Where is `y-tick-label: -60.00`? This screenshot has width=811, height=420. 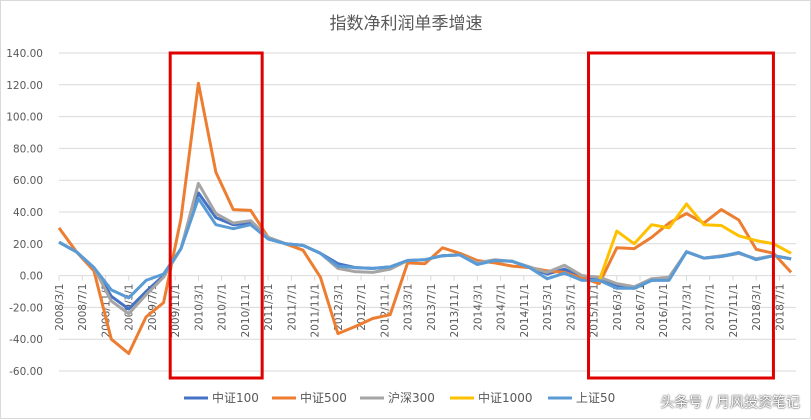 y-tick-label: -60.00 is located at coordinates (26, 372).